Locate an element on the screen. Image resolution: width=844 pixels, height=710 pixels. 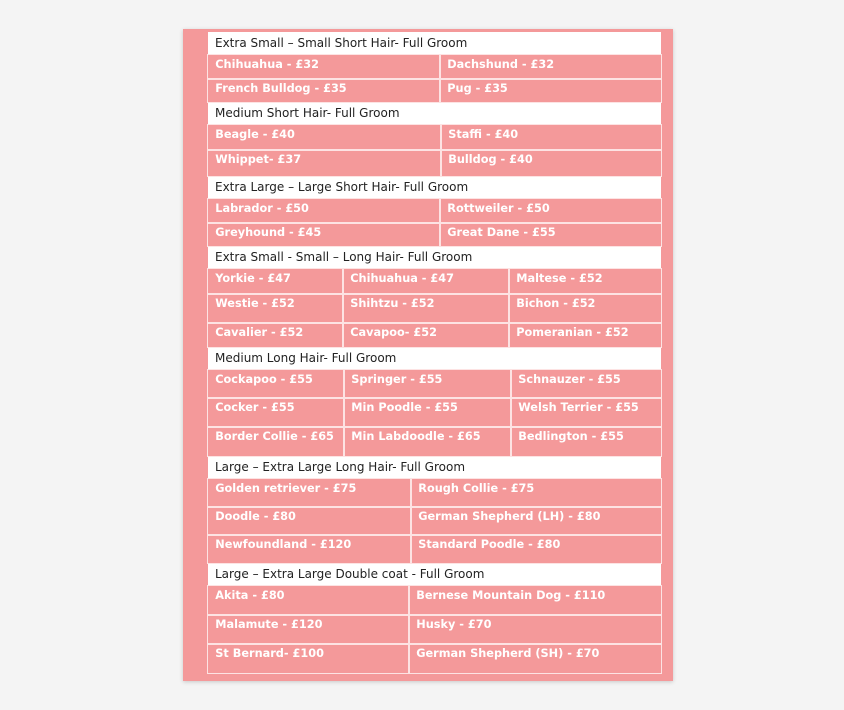
section-title: Medium Long Hair- Full Groom is located at coordinates (434, 358).